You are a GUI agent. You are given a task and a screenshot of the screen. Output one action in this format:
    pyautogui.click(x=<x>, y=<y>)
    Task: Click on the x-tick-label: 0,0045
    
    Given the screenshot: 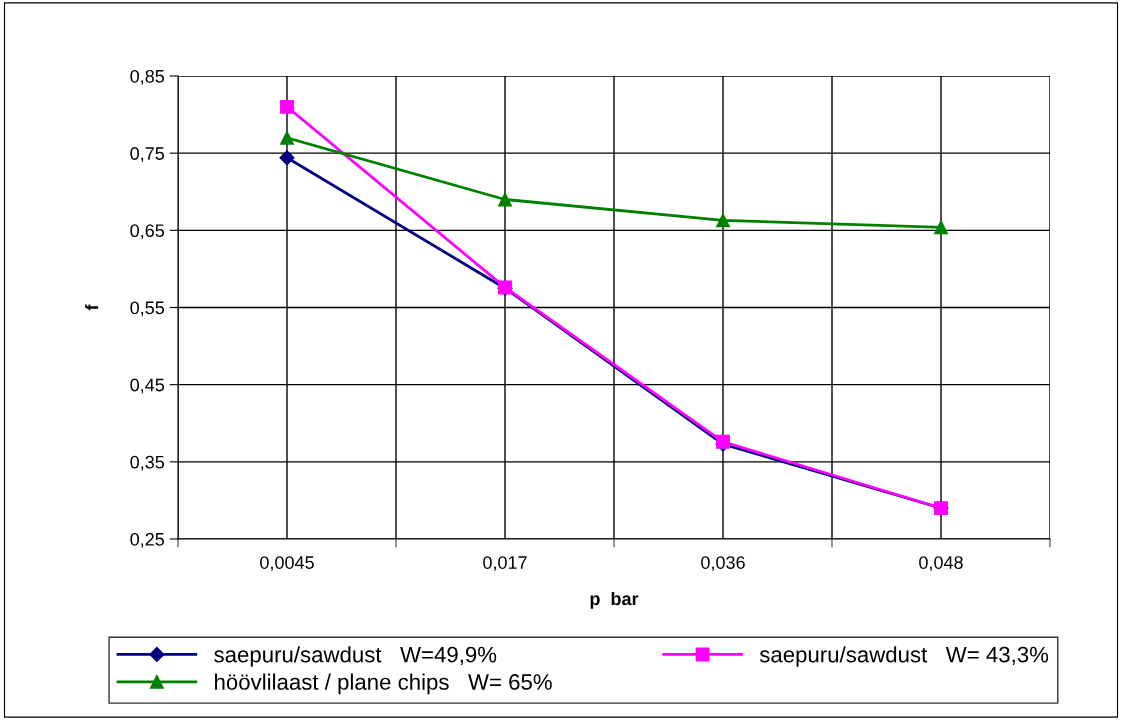 What is the action you would take?
    pyautogui.click(x=287, y=564)
    